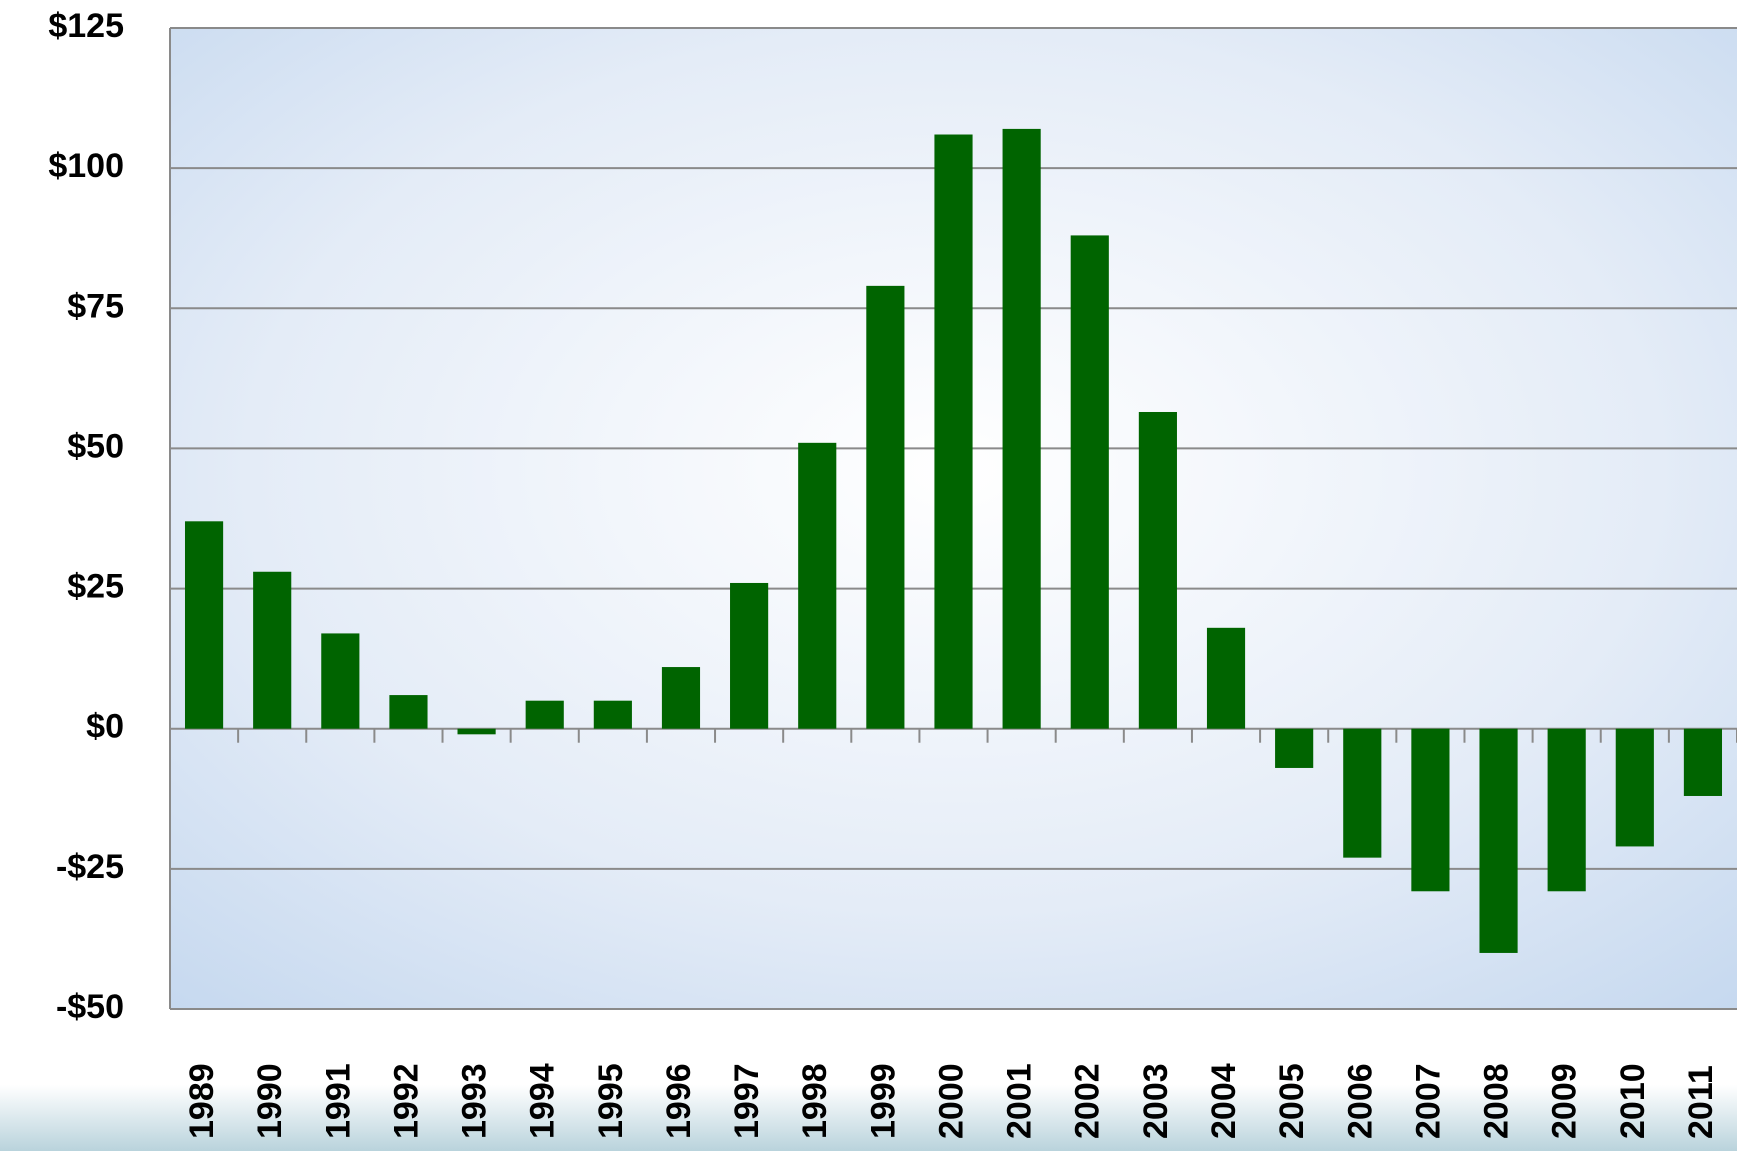 Image resolution: width=1737 pixels, height=1151 pixels. What do you see at coordinates (202, 1101) in the screenshot?
I see `x-tick-label: 1989` at bounding box center [202, 1101].